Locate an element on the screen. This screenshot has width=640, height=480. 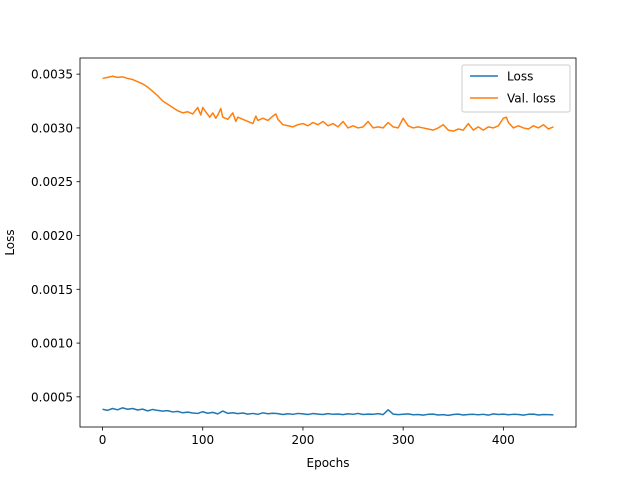
x-tick-label: 100 is located at coordinates (202, 440).